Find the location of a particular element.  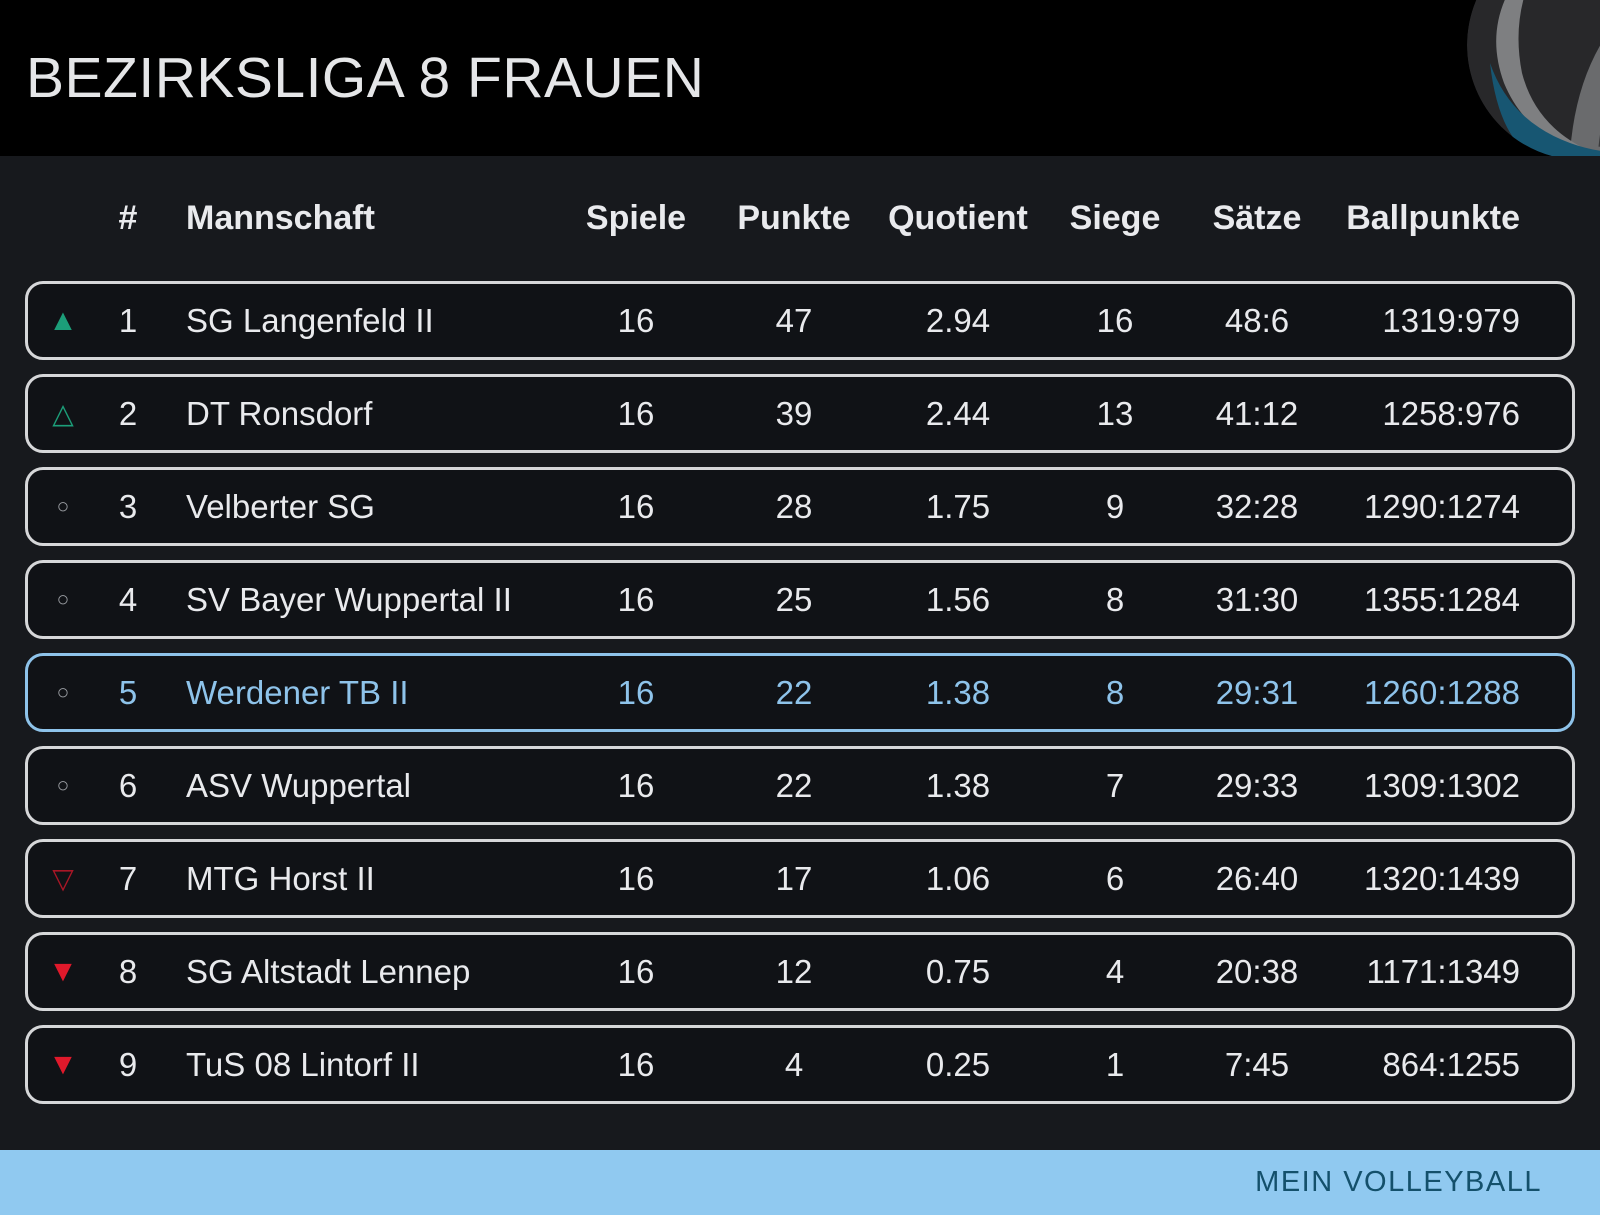

team-name: Werdener TB II is located at coordinates (297, 692).